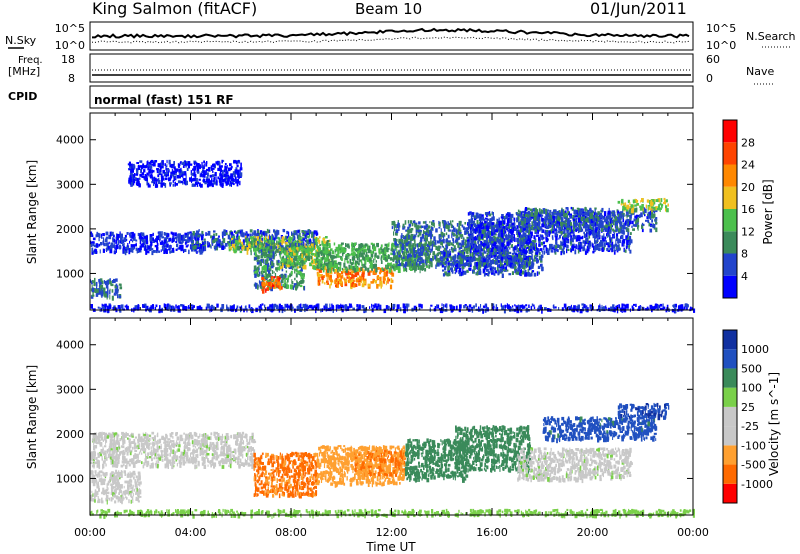 This screenshot has width=800, height=554. I want to click on noise-panel: N.Sky 10^5 10^0 10^5 10^0 N.Search, so click(400, 36).